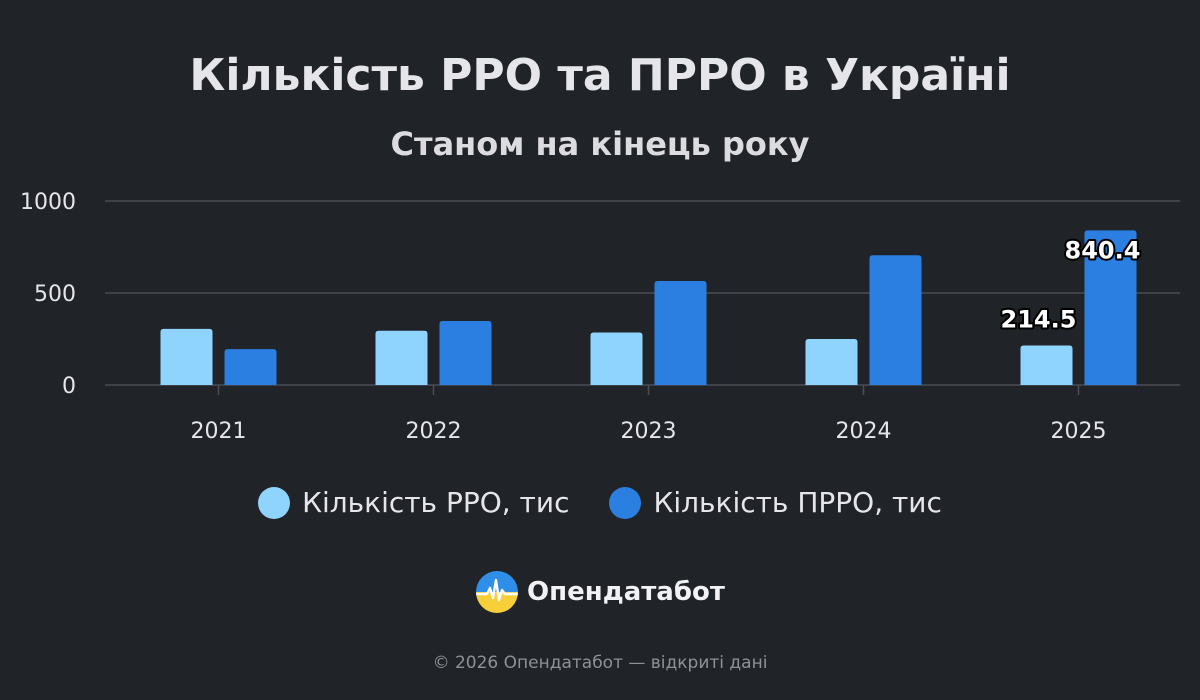  I want to click on bar-prro-2023, so click(680, 333).